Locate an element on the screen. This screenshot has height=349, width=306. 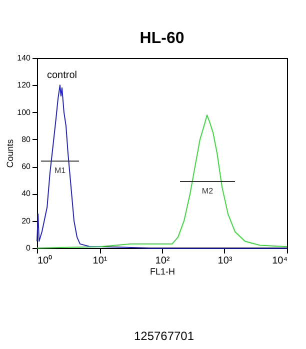
y-tick-label: 20 is located at coordinates (27, 221).